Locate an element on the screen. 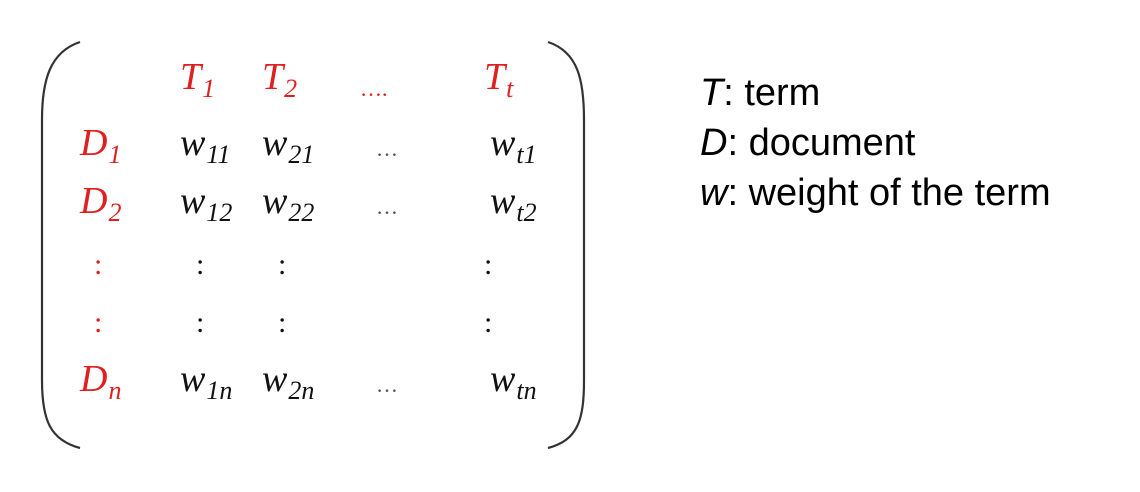 This screenshot has width=1140, height=492. column-header-t2-subscript: 2 is located at coordinates (291, 88).